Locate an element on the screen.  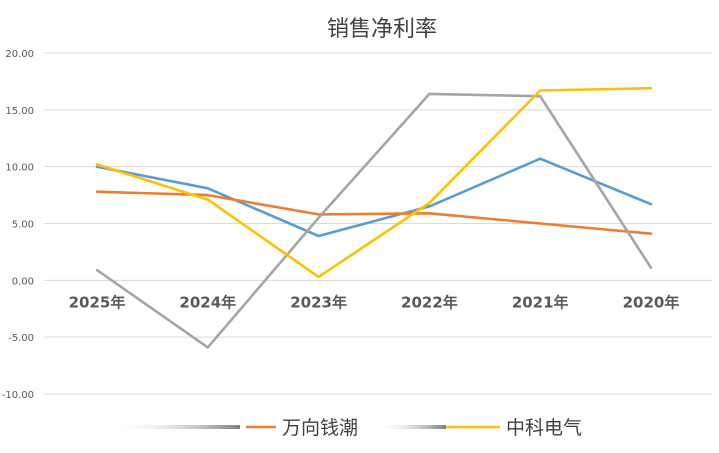
x-tick-label: 2025年 is located at coordinates (97, 302).